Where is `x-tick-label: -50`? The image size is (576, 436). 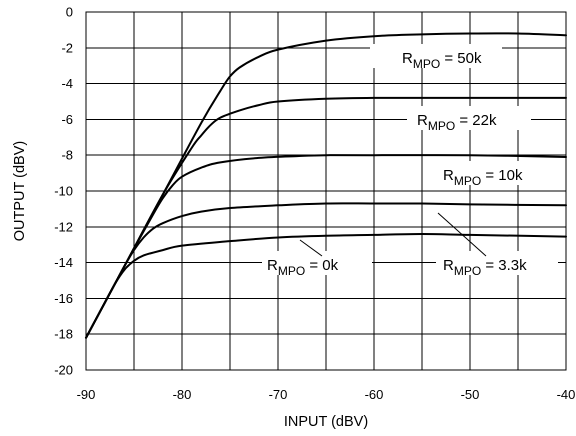 x-tick-label: -50 is located at coordinates (470, 394).